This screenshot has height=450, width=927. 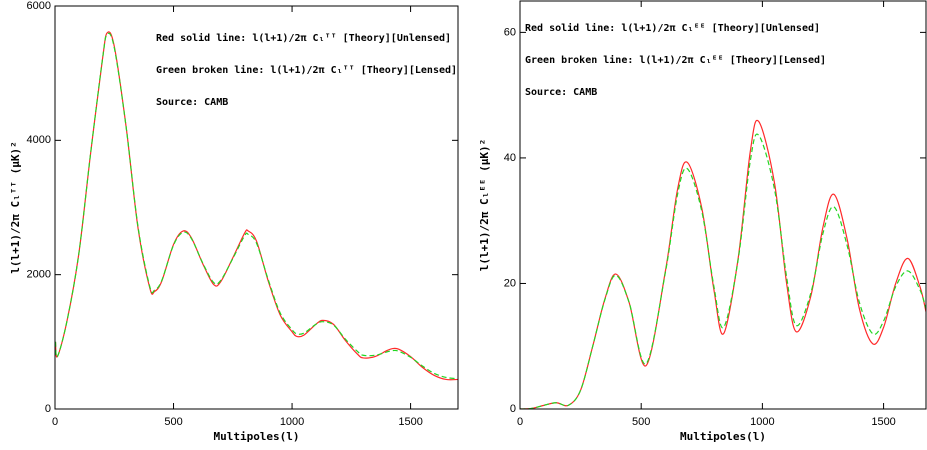 I want to click on y-tick-label: 40, so click(x=510, y=158).